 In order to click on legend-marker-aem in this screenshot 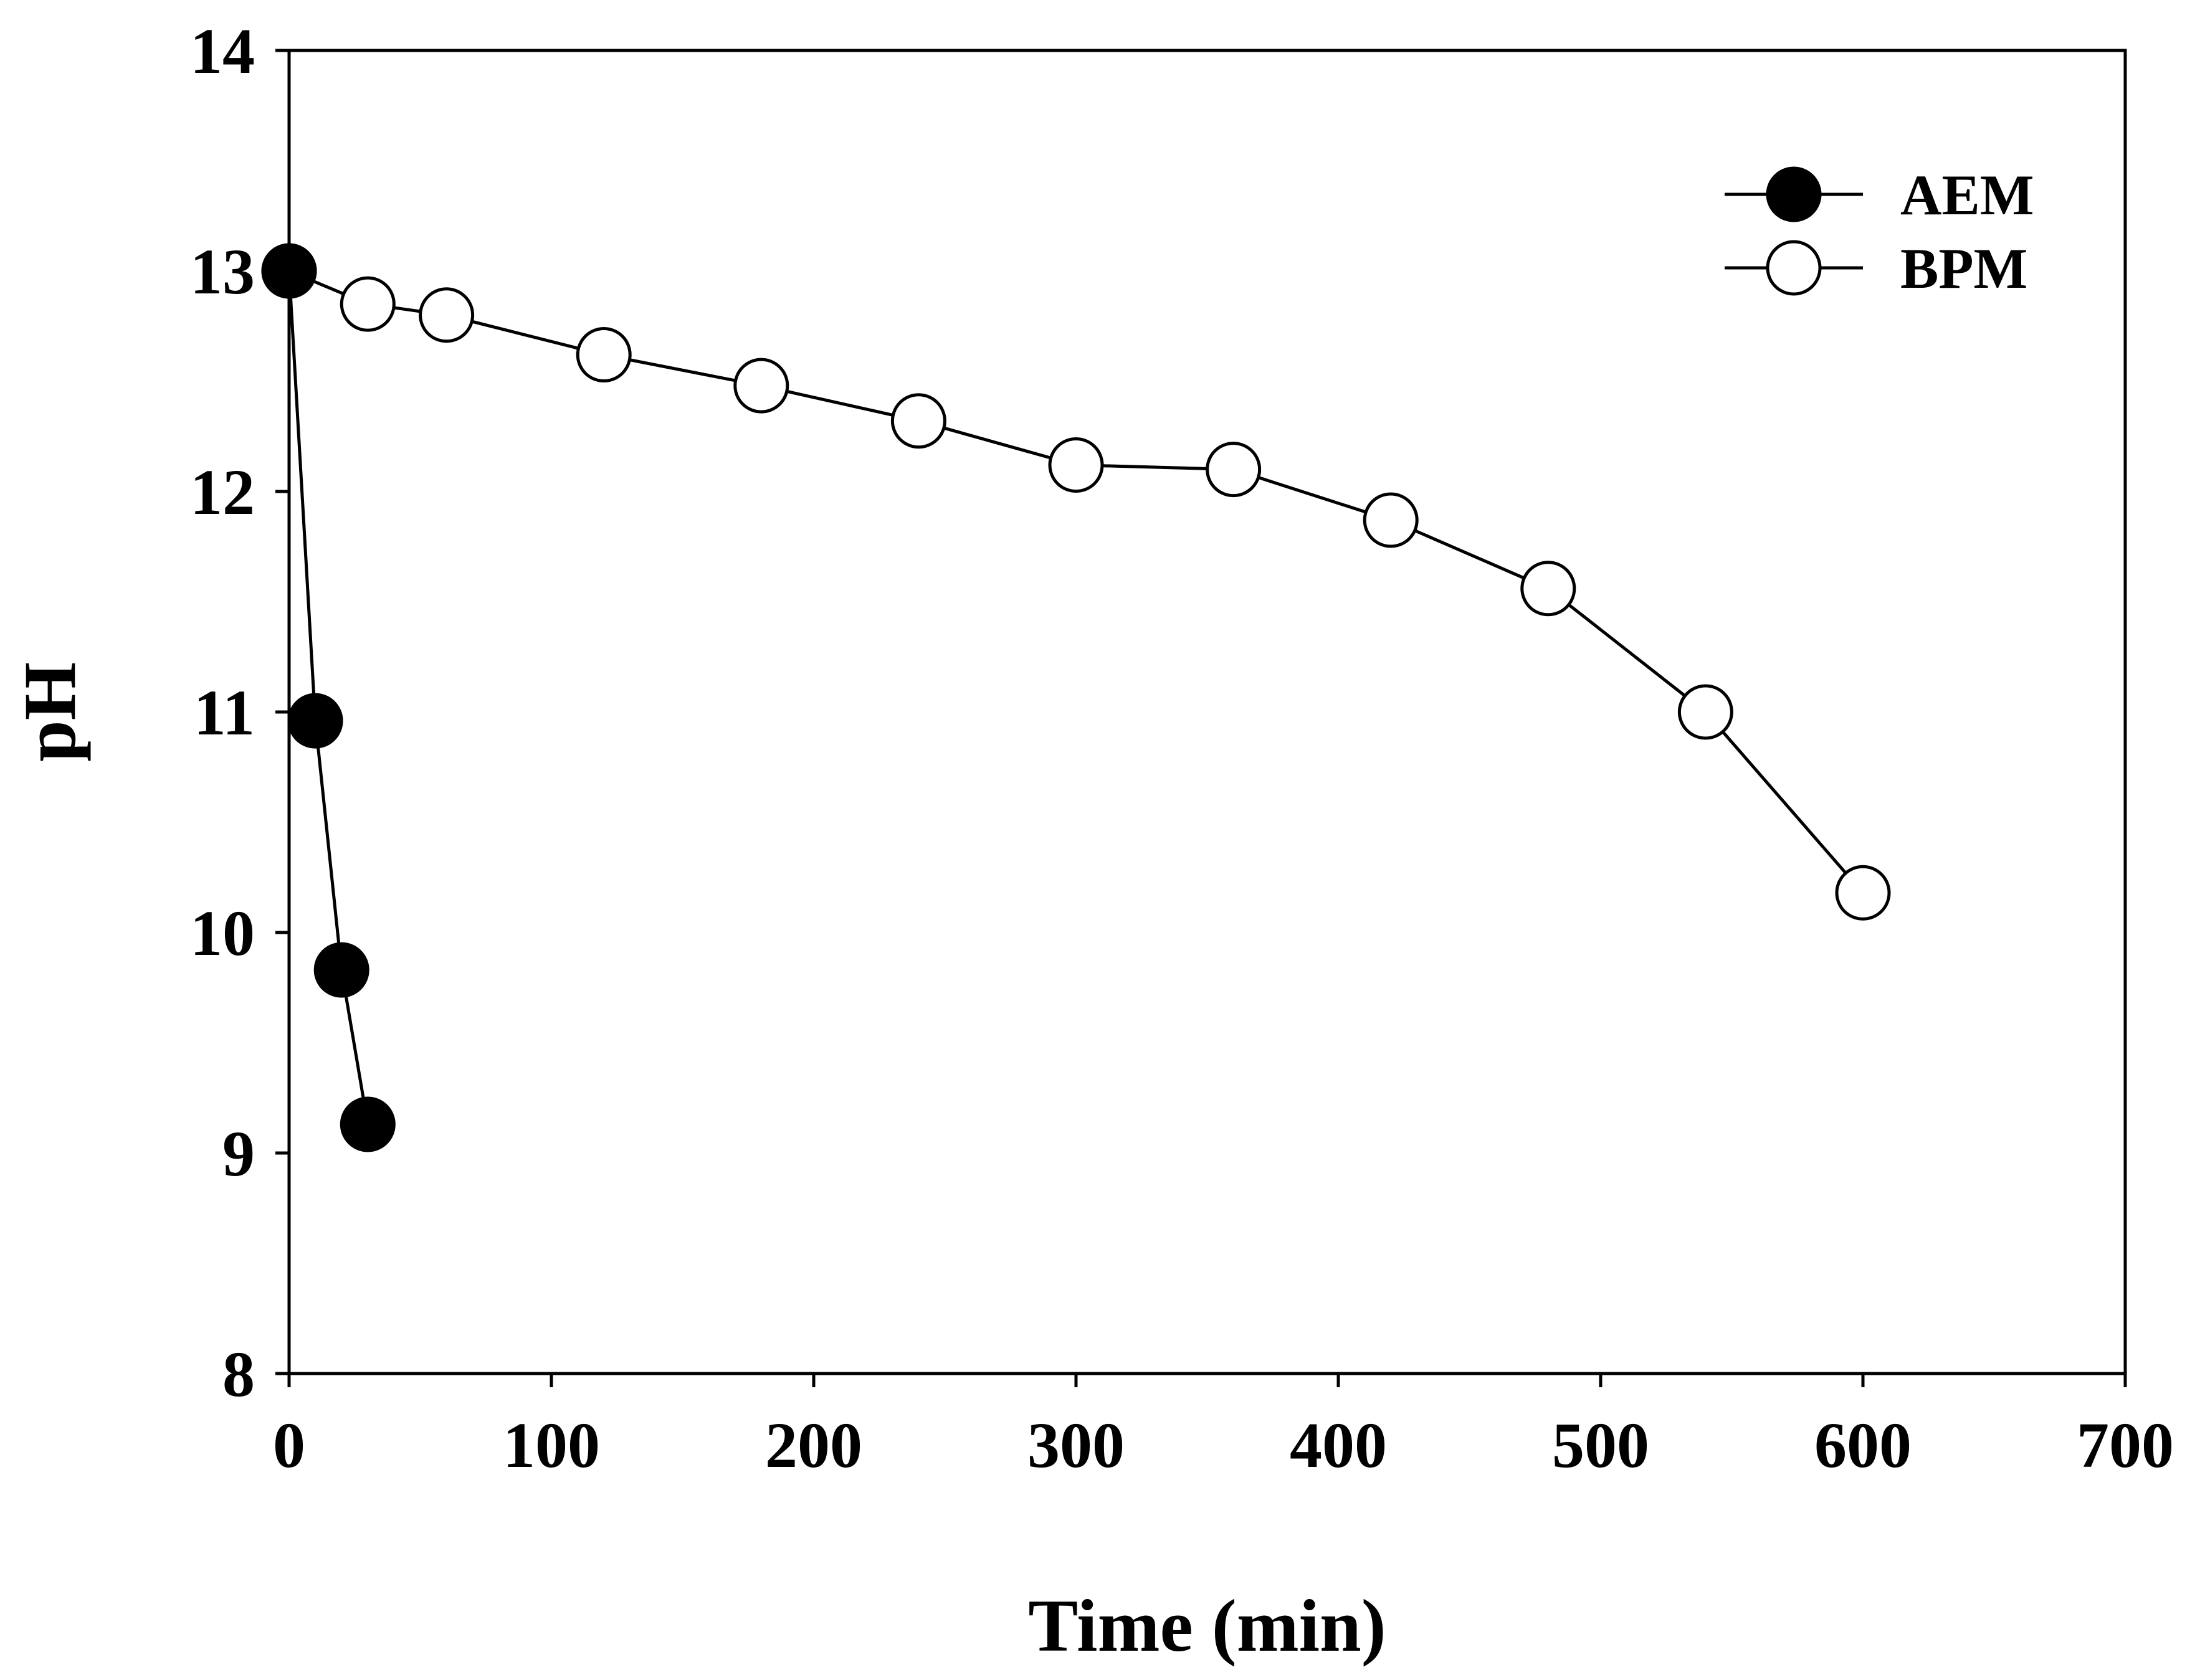, I will do `click(1794, 194)`.